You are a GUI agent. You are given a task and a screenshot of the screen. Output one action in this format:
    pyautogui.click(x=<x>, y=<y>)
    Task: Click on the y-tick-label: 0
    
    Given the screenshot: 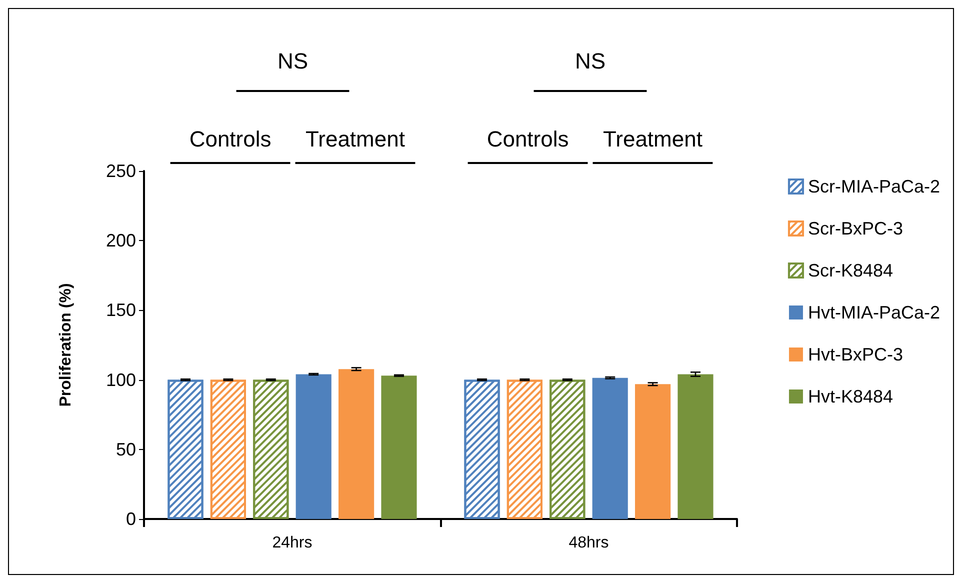 What is the action you would take?
    pyautogui.click(x=131, y=519)
    